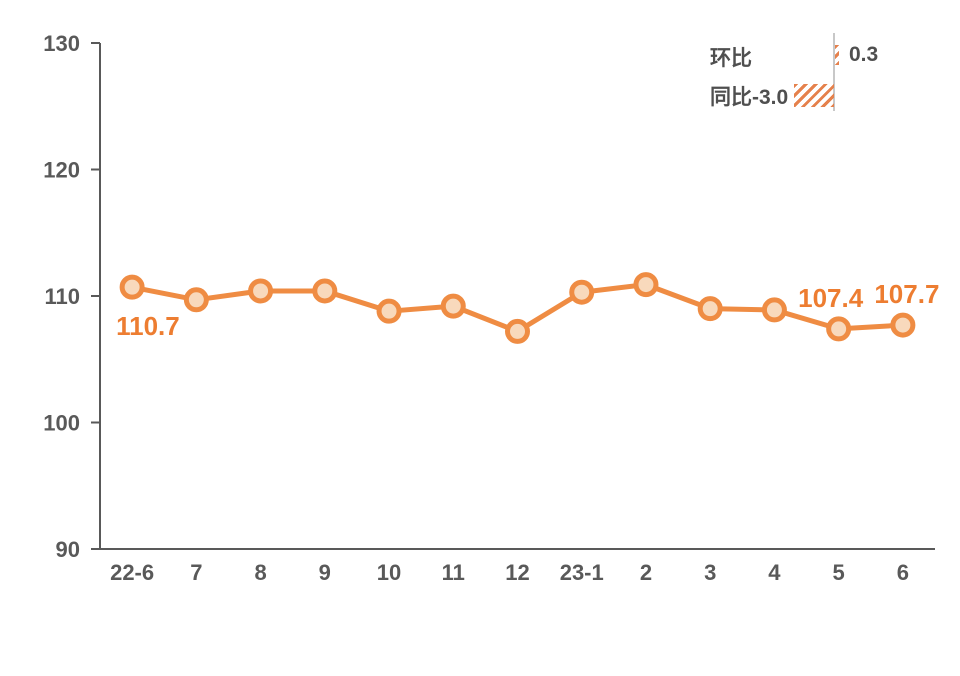 This screenshot has height=676, width=960. Describe the element at coordinates (389, 572) in the screenshot. I see `x-tick-label: 10` at that location.